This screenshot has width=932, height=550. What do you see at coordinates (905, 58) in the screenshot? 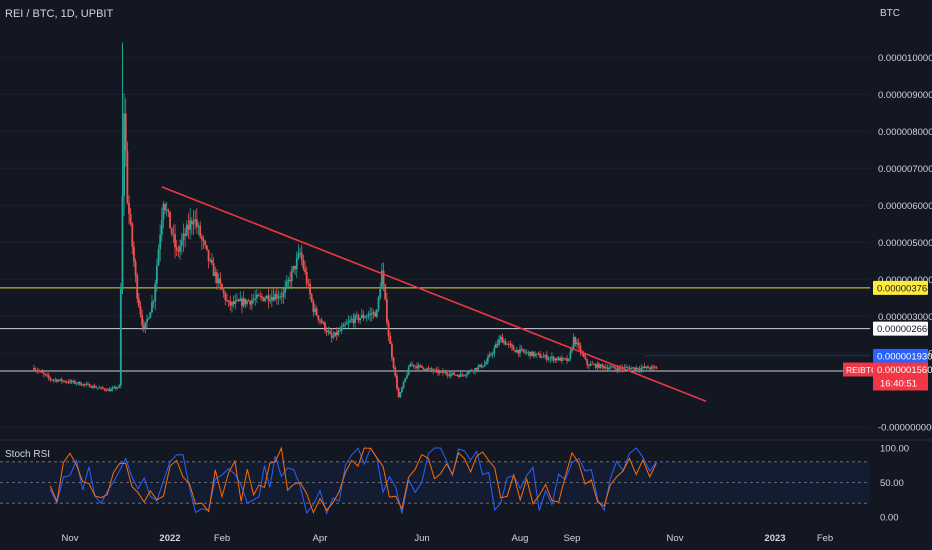
I see `price-tick-label: 0.000010000` at bounding box center [905, 58].